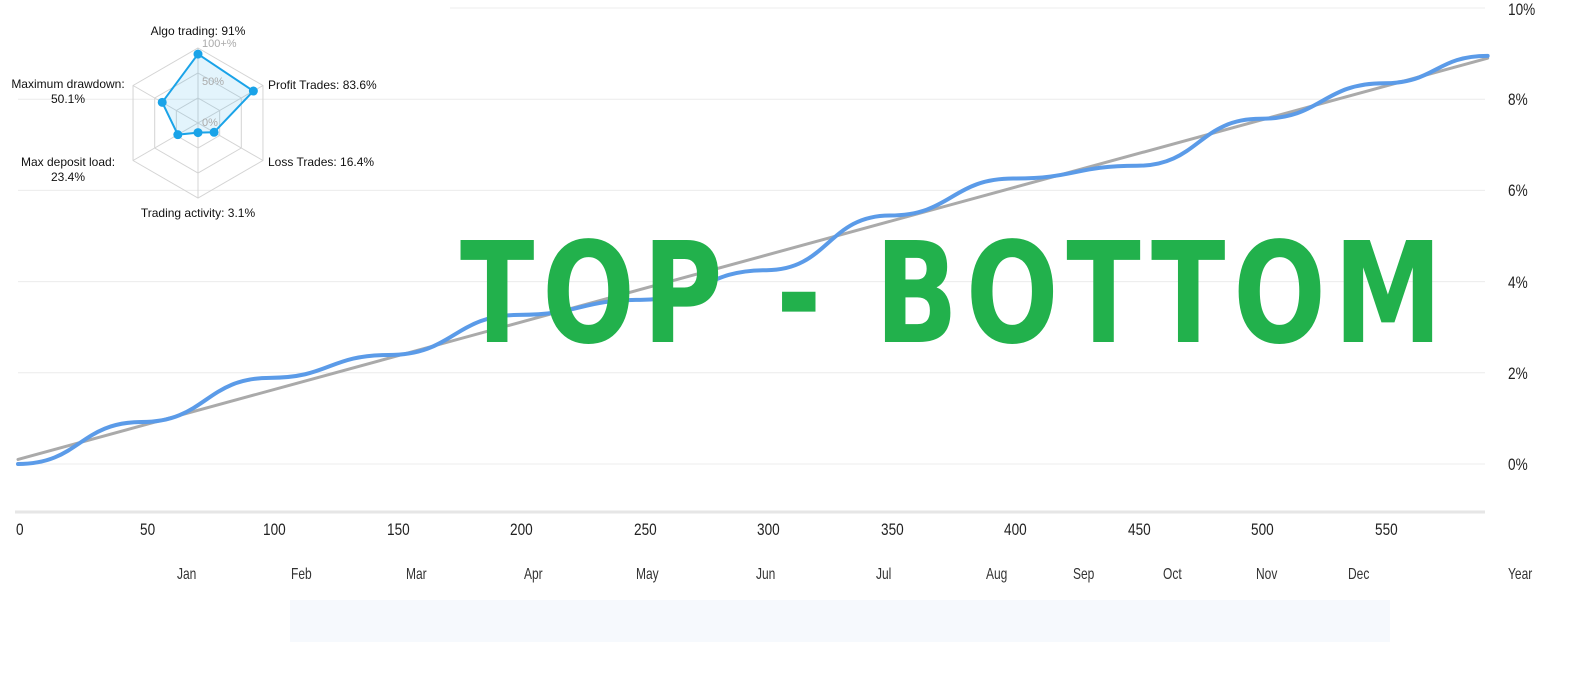 The image size is (1588, 689). I want to click on x-tick-label: 50, so click(147, 529).